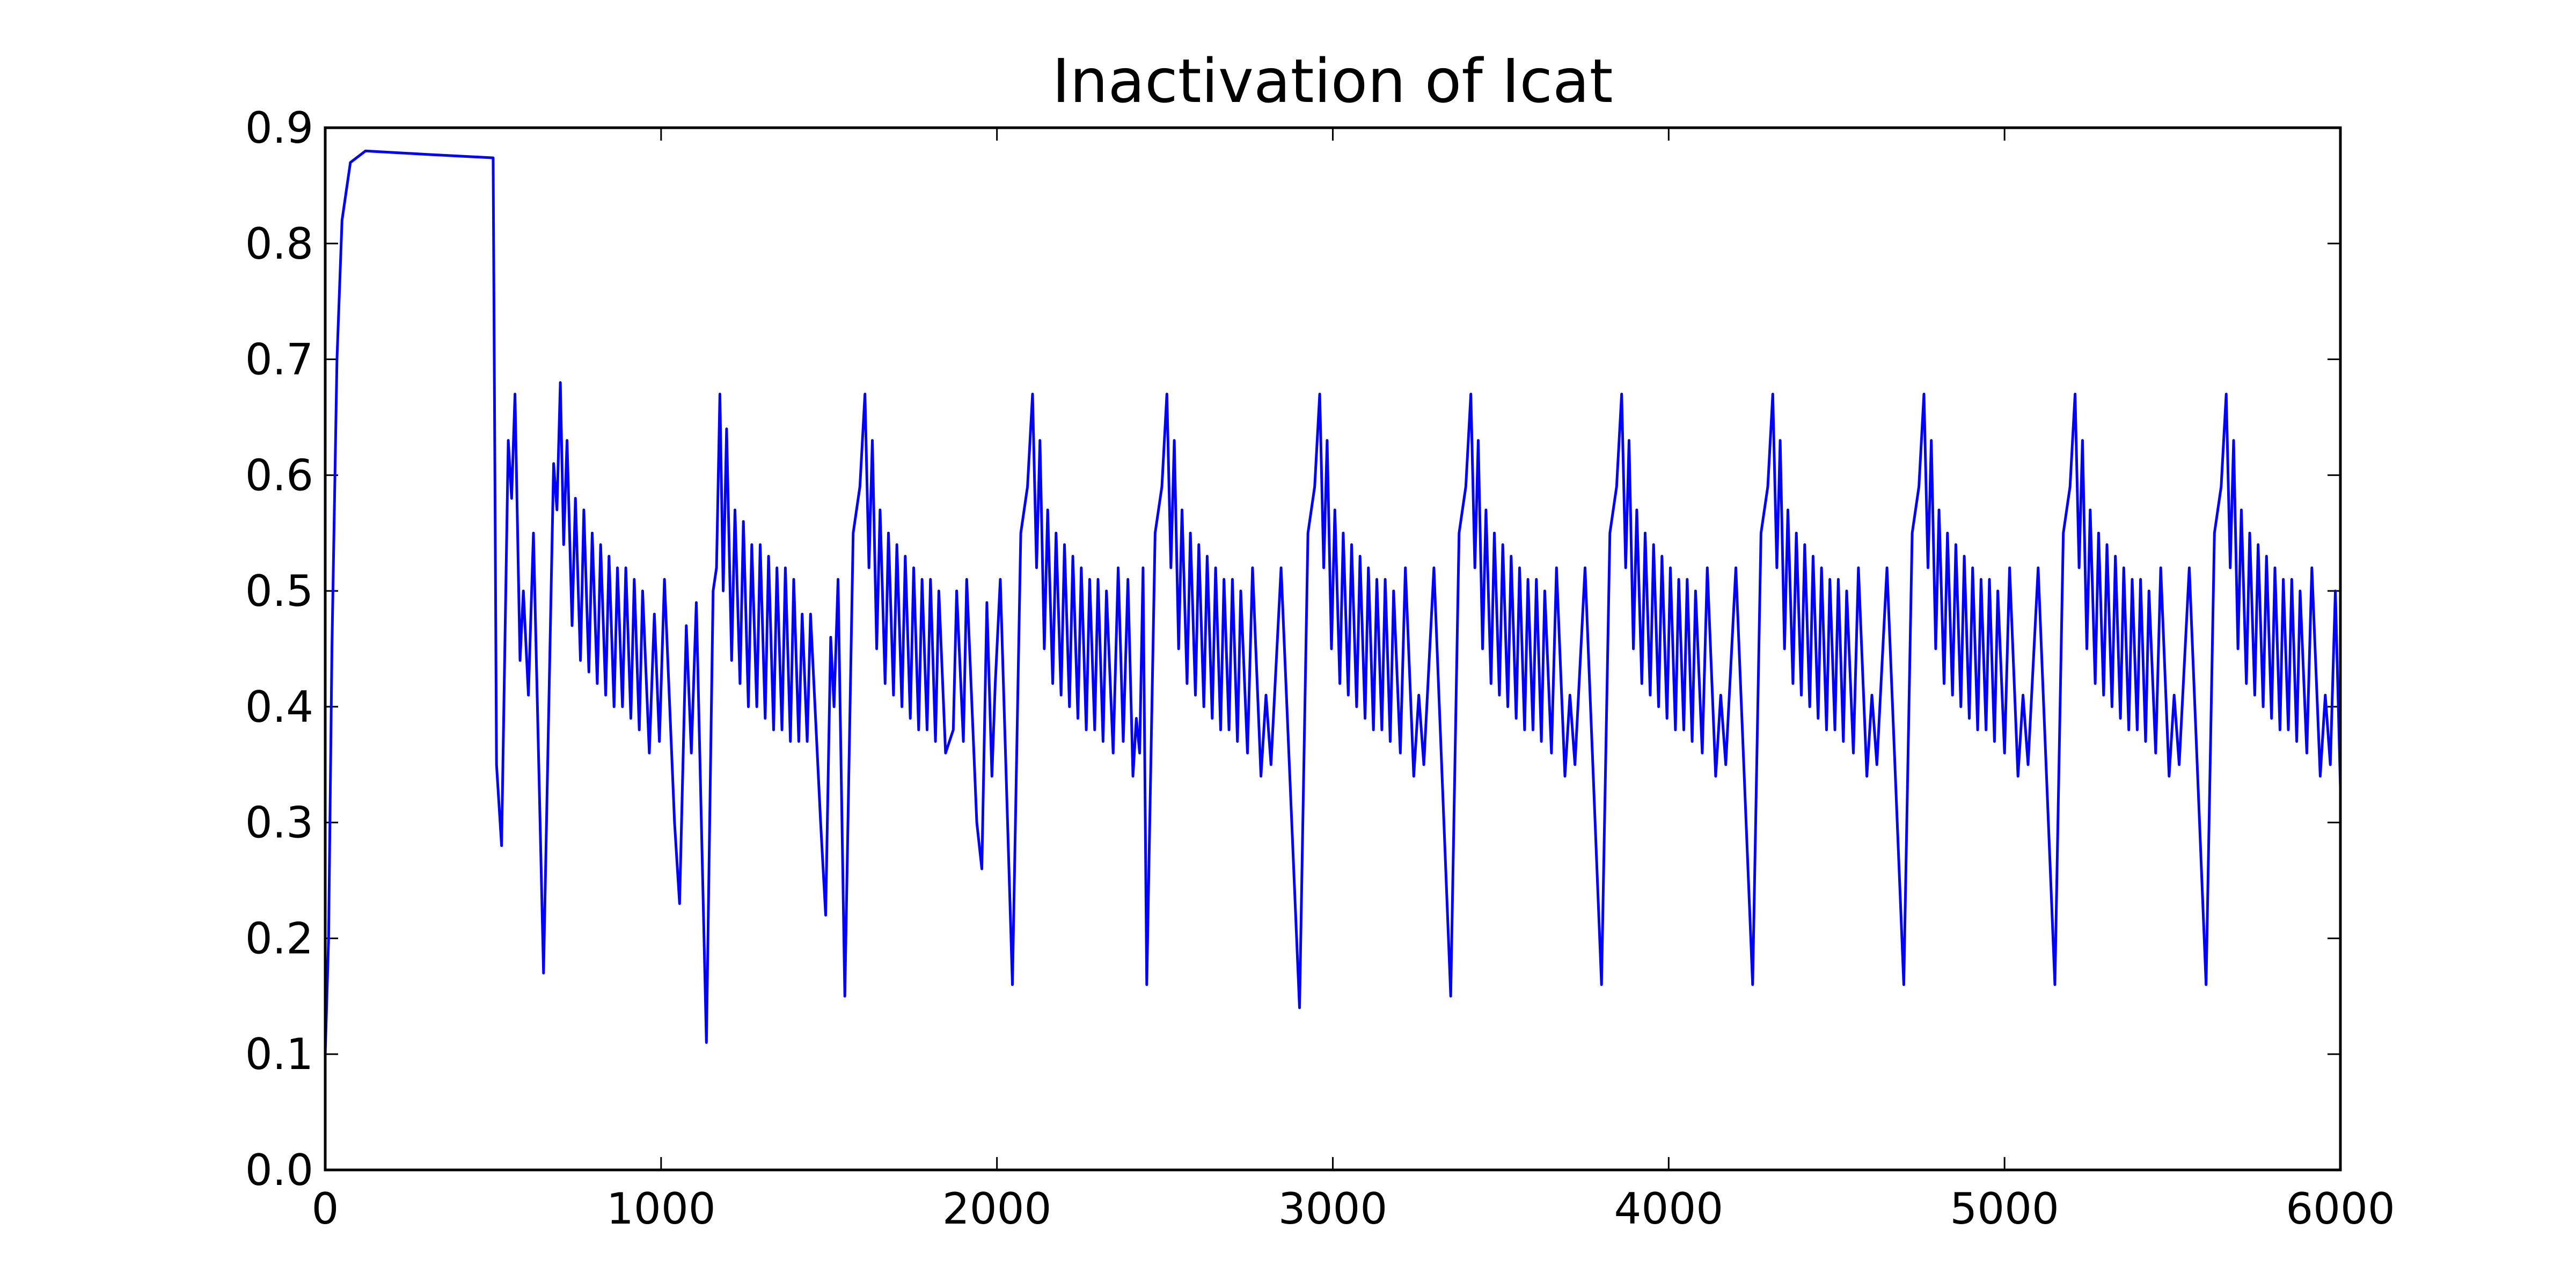 This screenshot has height=1288, width=2576. Describe the element at coordinates (279, 244) in the screenshot. I see `y-tick-label: 0.8` at that location.